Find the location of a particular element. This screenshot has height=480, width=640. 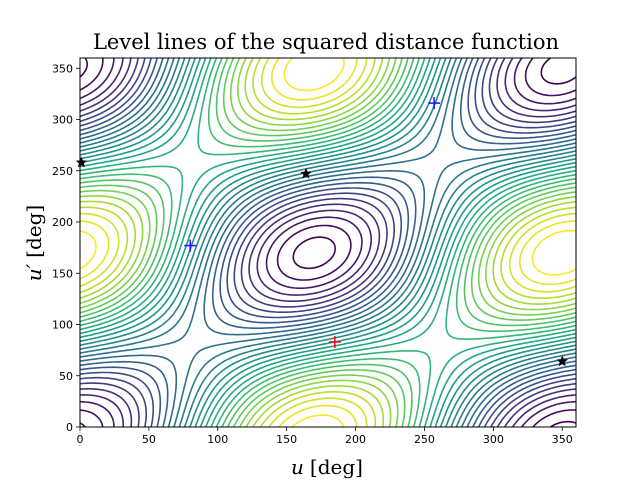

x-axis-label: u [deg] is located at coordinates (327, 467).